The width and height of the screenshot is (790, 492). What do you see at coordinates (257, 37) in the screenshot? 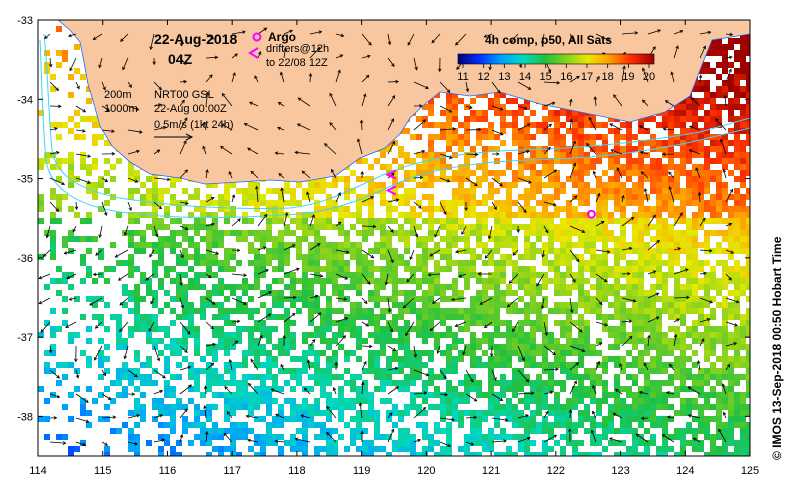
I see `argo-legend-icon` at bounding box center [257, 37].